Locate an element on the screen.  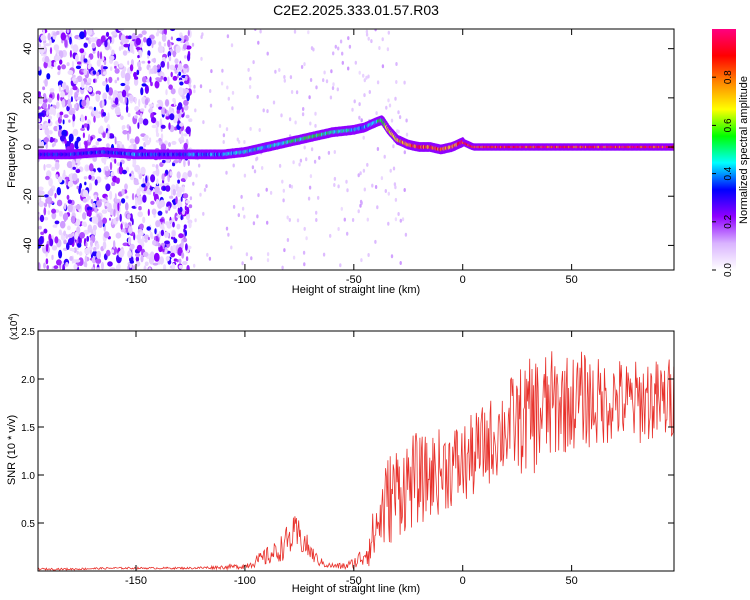
colorbar-tick-label: 0.0 is located at coordinates (728, 270).